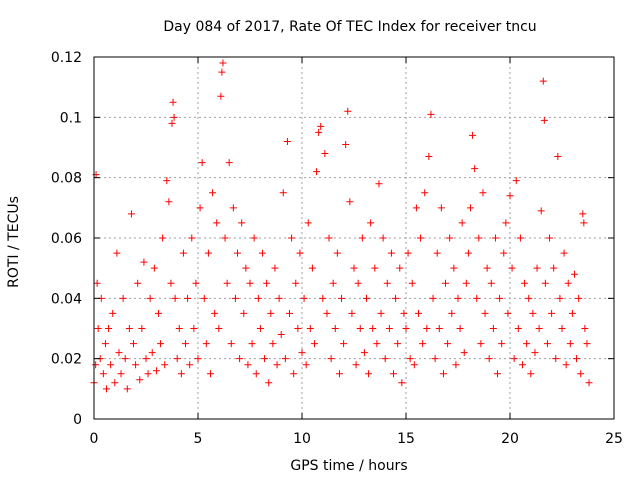  Describe the element at coordinates (14, 242) in the screenshot. I see `y-axis-title: ROTI / TECUs` at that location.